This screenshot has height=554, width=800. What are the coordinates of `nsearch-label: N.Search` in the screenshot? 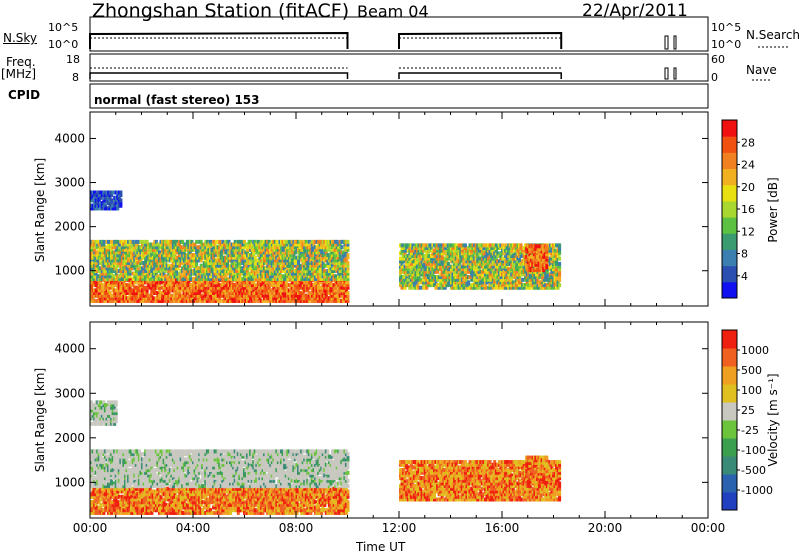 It's located at (773, 35).